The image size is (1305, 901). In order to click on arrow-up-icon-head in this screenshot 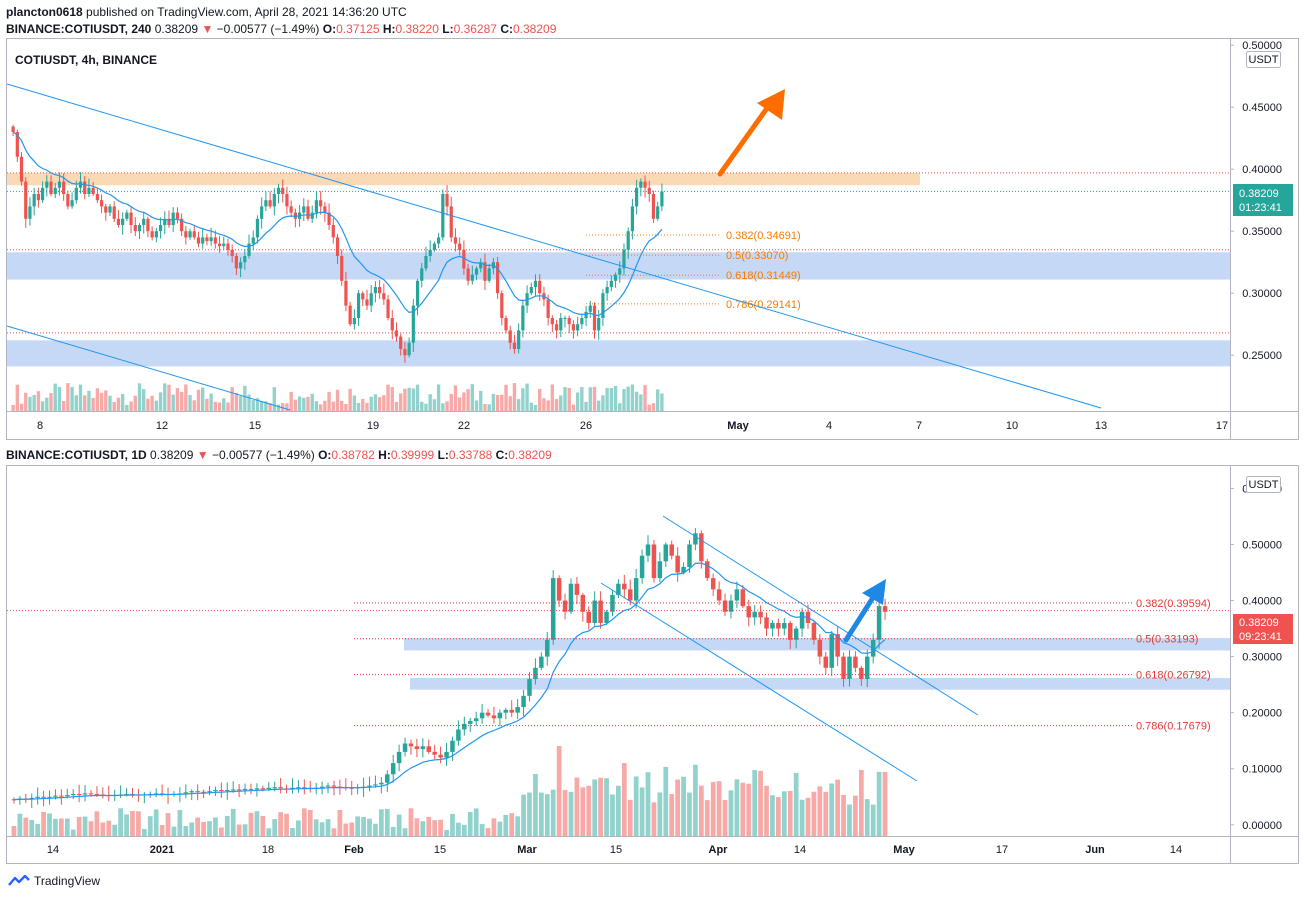, I will do `click(874, 592)`.